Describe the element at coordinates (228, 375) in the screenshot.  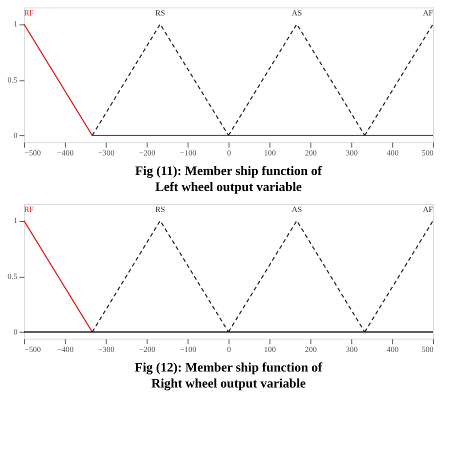
I see `text: Fig (12): Member ship function of Right wheel output variable` at that location.